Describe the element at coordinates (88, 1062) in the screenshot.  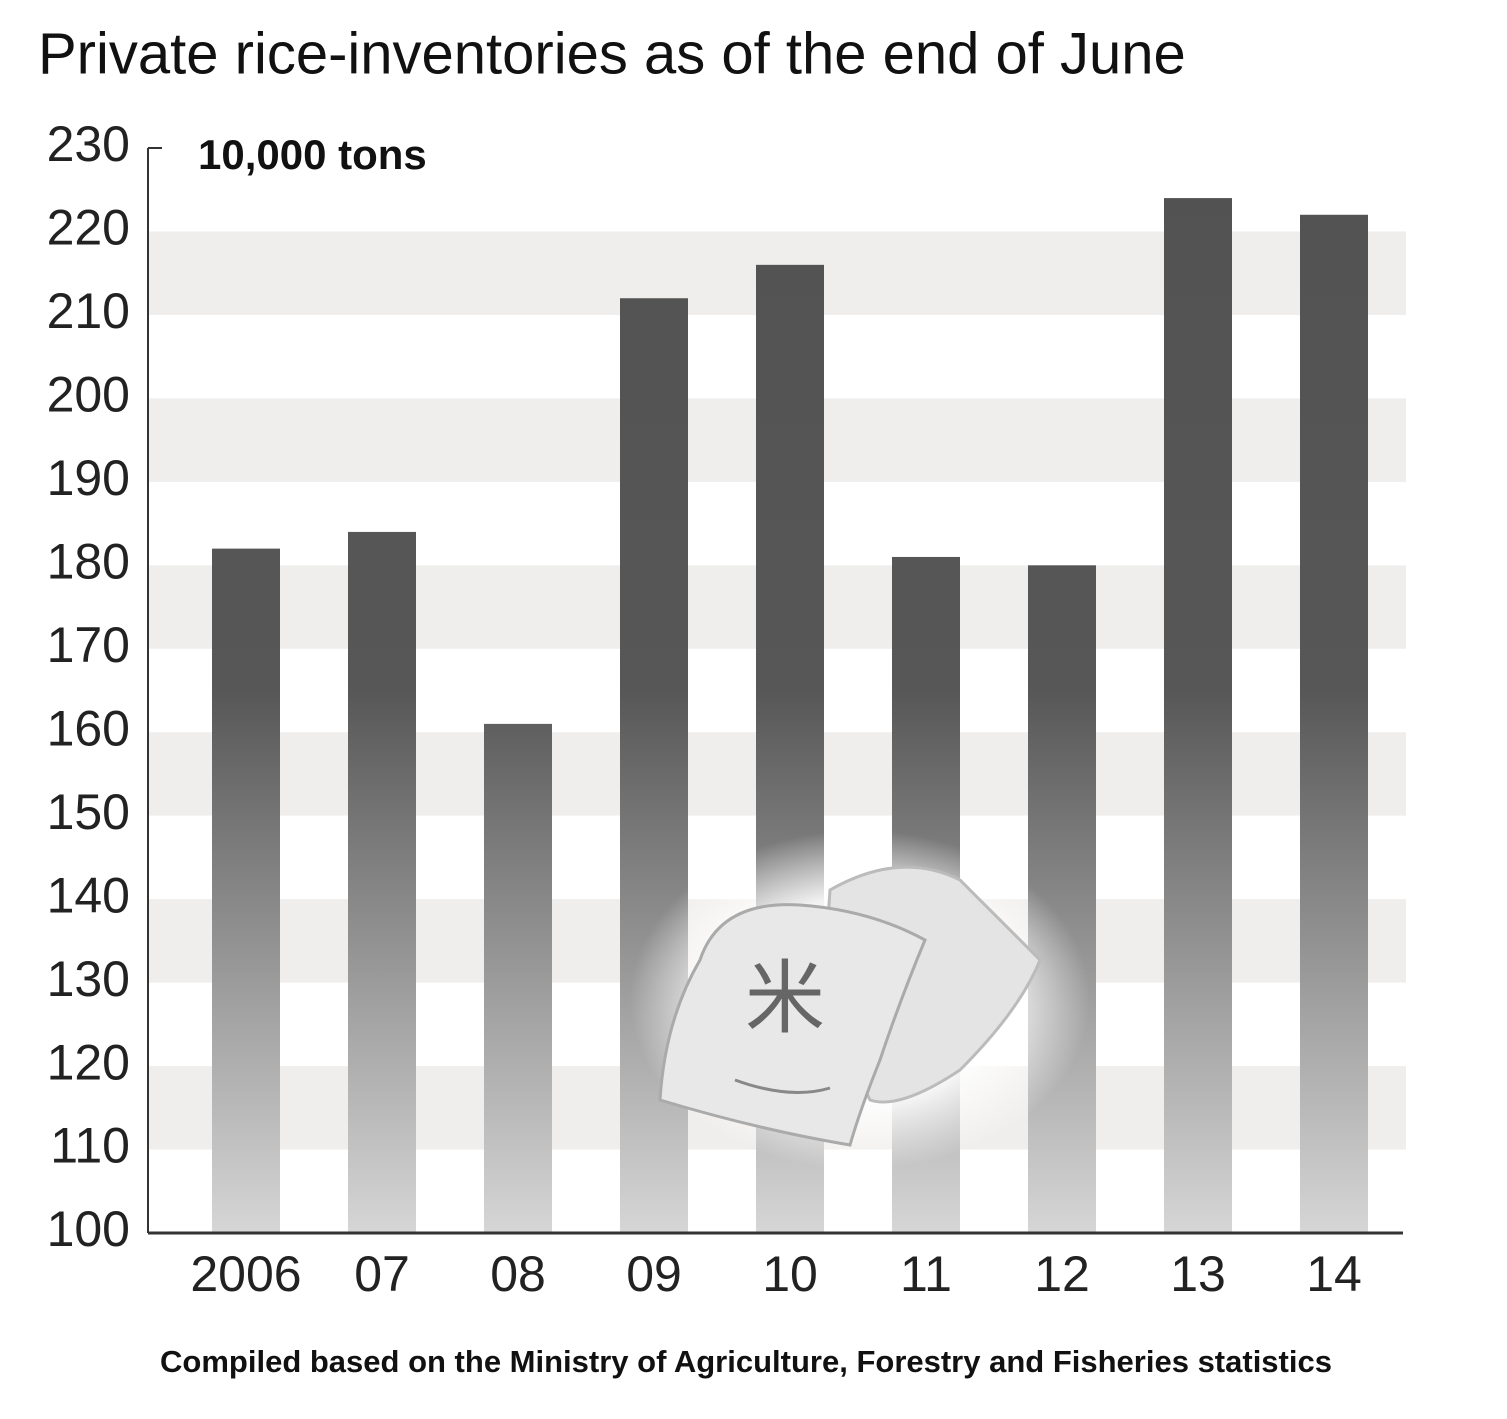
I see `y-tick-label: 120` at that location.